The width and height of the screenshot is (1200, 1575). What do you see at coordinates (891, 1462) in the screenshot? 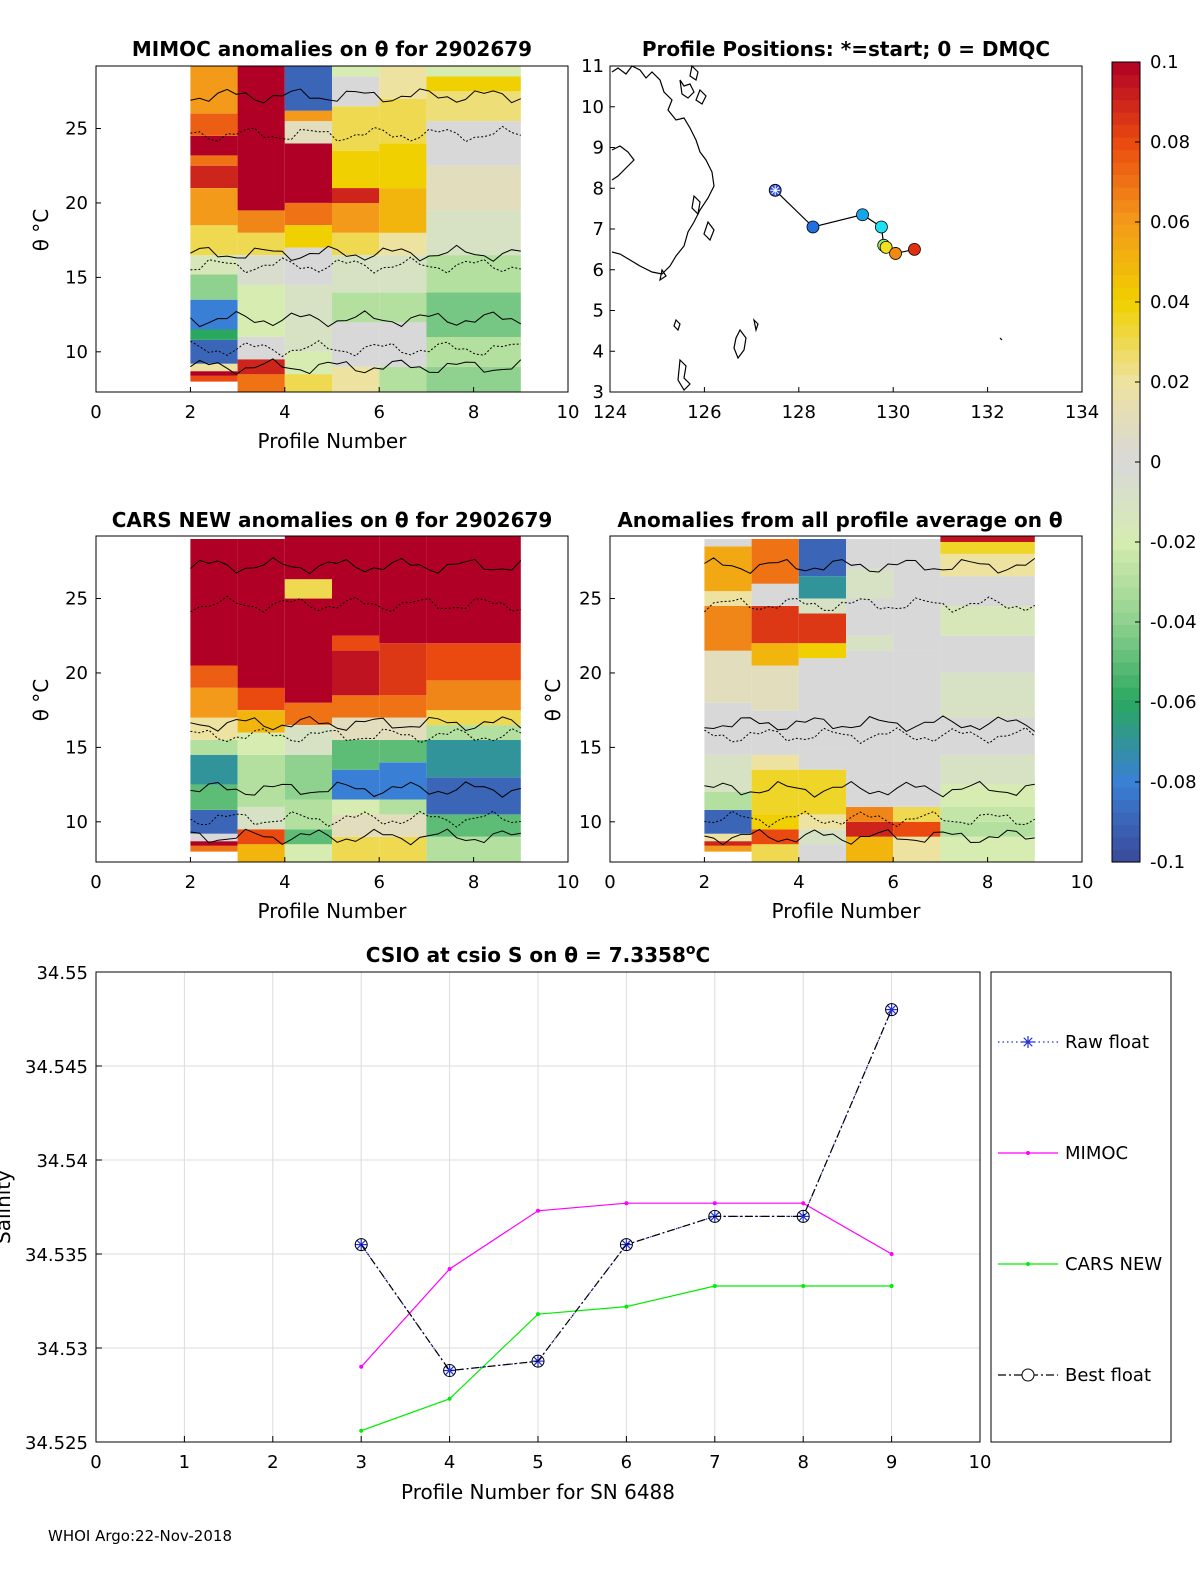
I see `csio-xtick-9: 9` at bounding box center [891, 1462].